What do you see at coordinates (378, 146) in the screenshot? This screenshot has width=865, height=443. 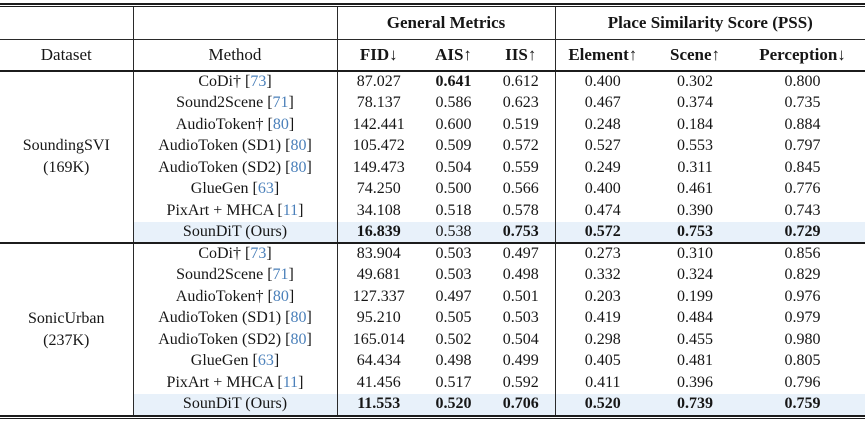 I see `metric-value: 105.472` at bounding box center [378, 146].